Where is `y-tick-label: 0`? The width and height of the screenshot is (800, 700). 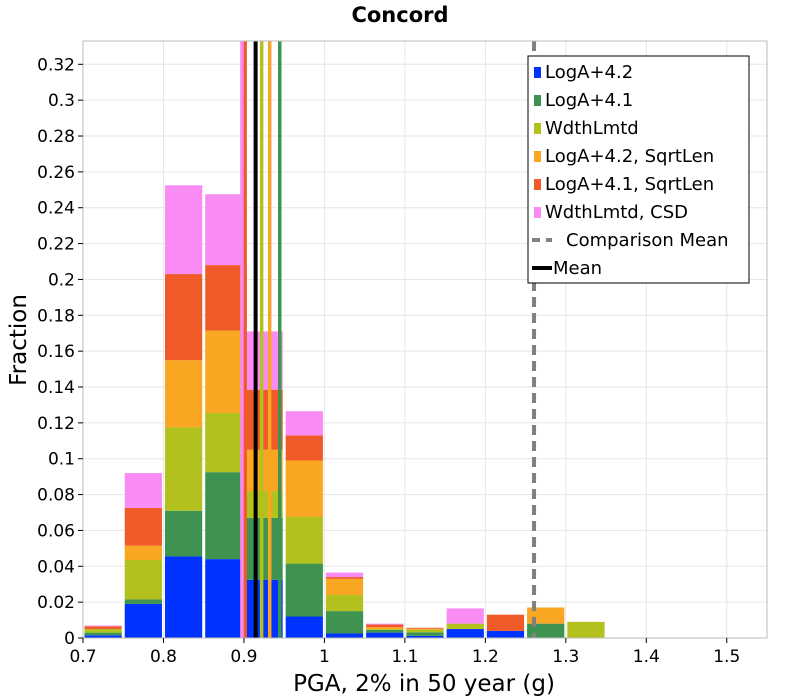
y-tick-label: 0 is located at coordinates (69, 639).